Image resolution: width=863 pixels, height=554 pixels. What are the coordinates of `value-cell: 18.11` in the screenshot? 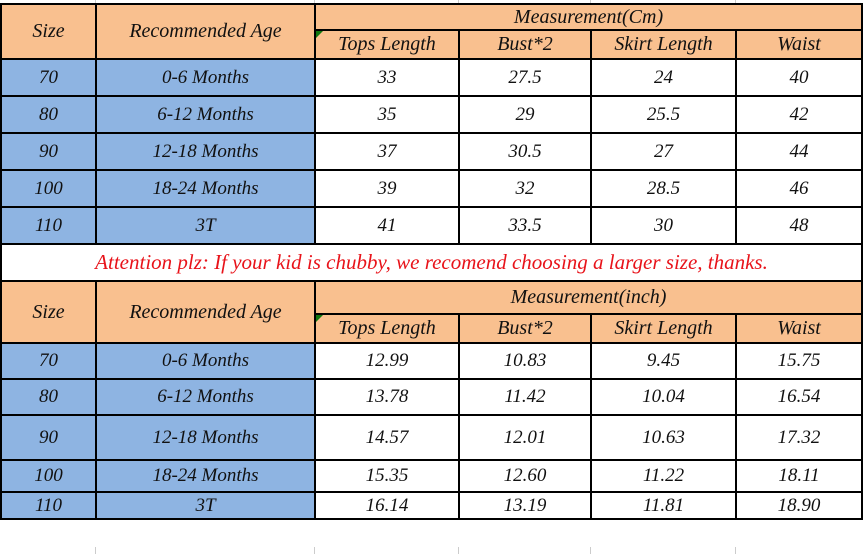 It's located at (798, 476).